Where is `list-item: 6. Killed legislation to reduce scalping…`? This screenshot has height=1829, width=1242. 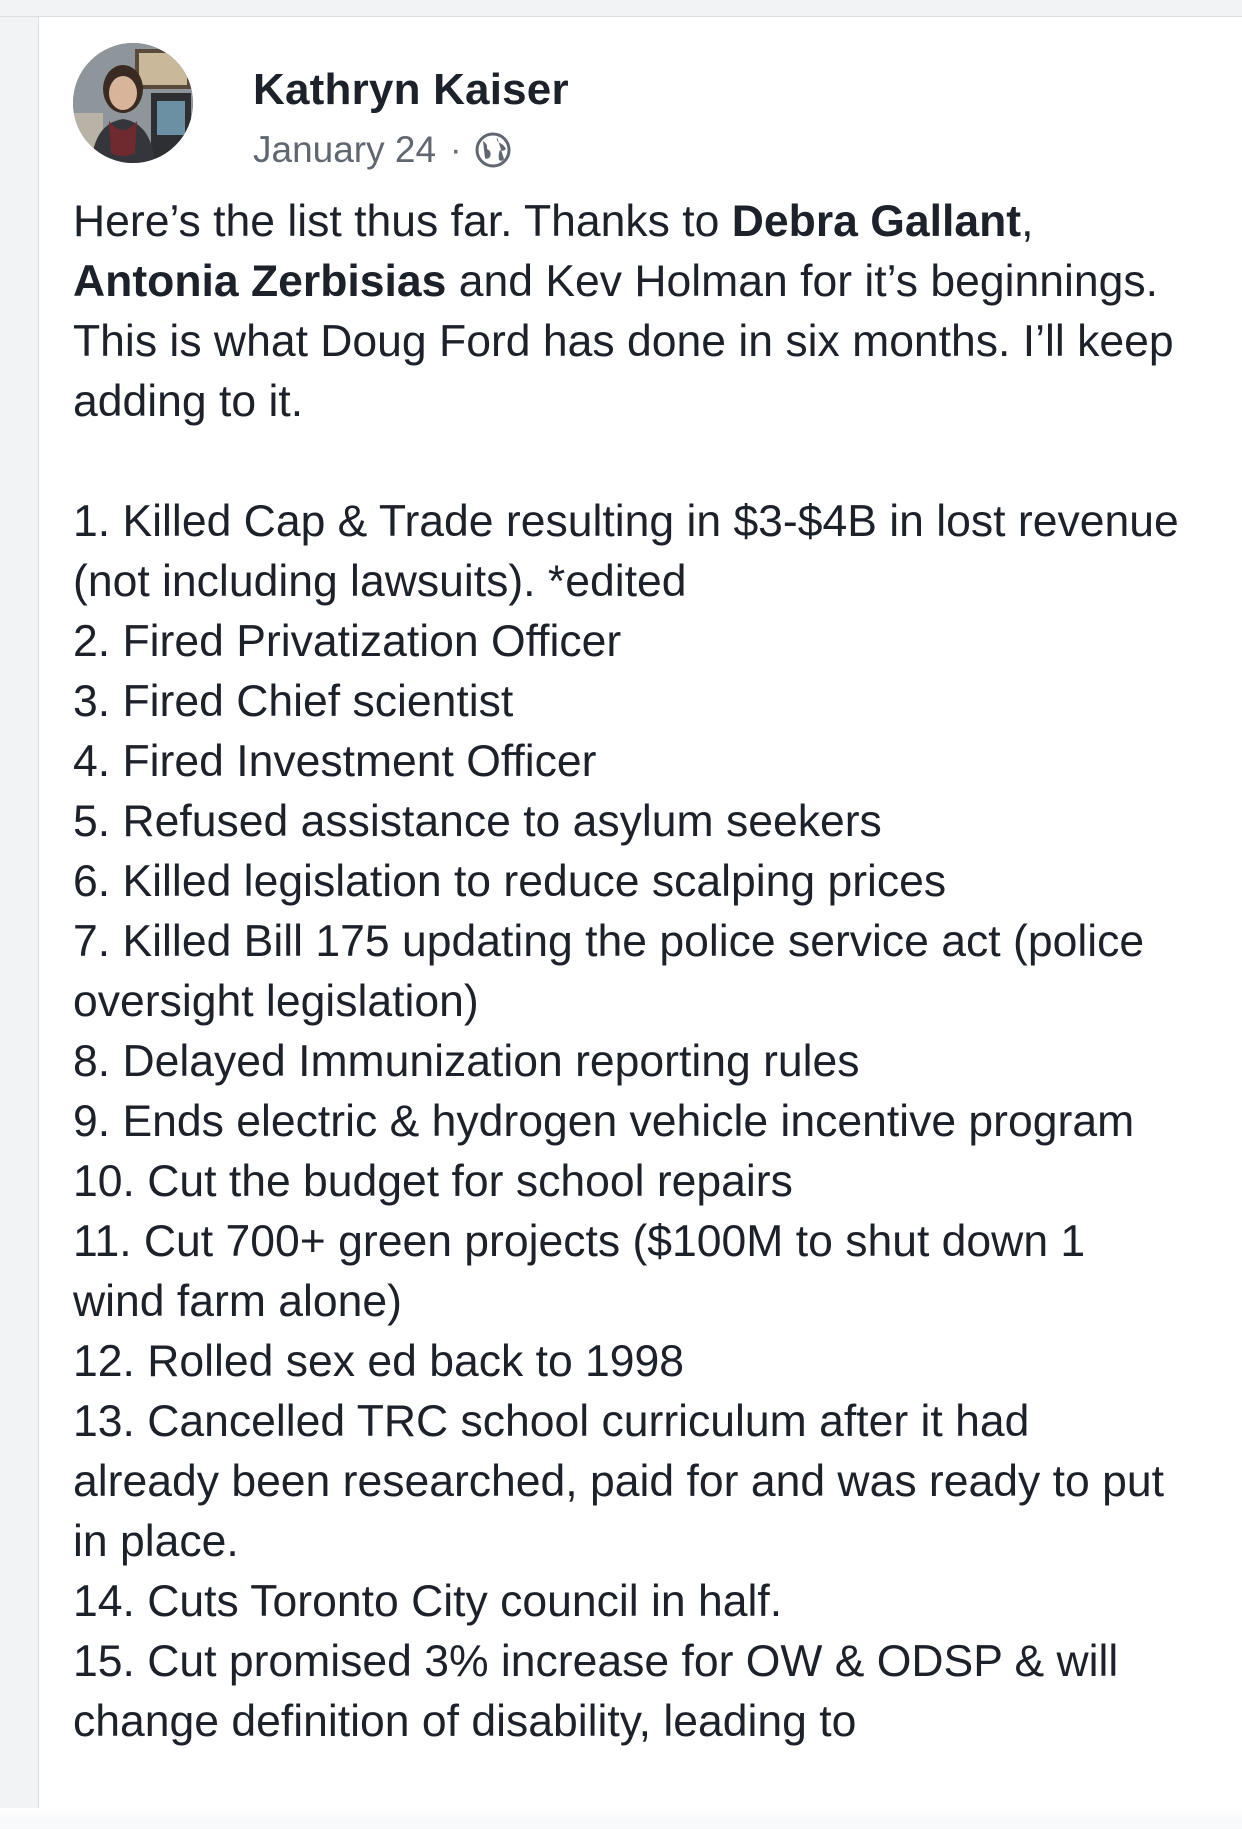 list-item: 6. Killed legislation to reduce scalping… is located at coordinates (510, 881).